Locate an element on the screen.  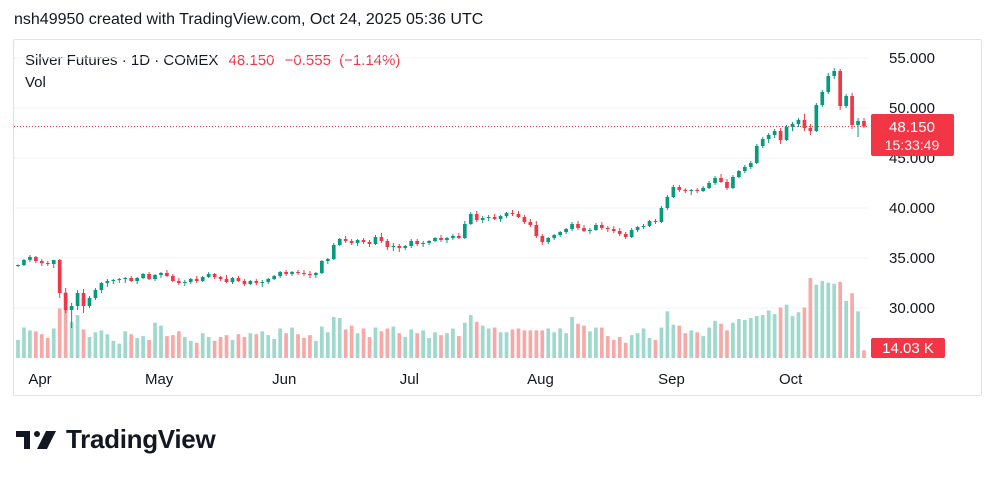
legend-last-price: 48.150 is located at coordinates (251, 60).